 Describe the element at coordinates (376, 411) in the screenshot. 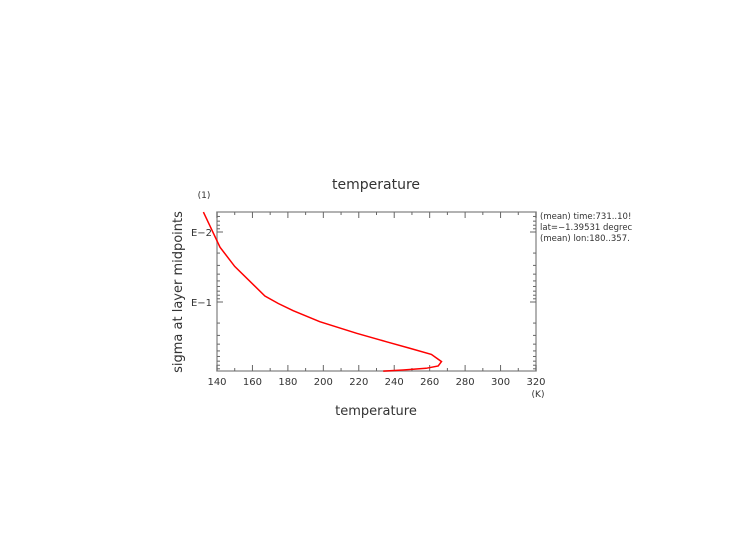

I see `x-axis-label: temperature` at that location.